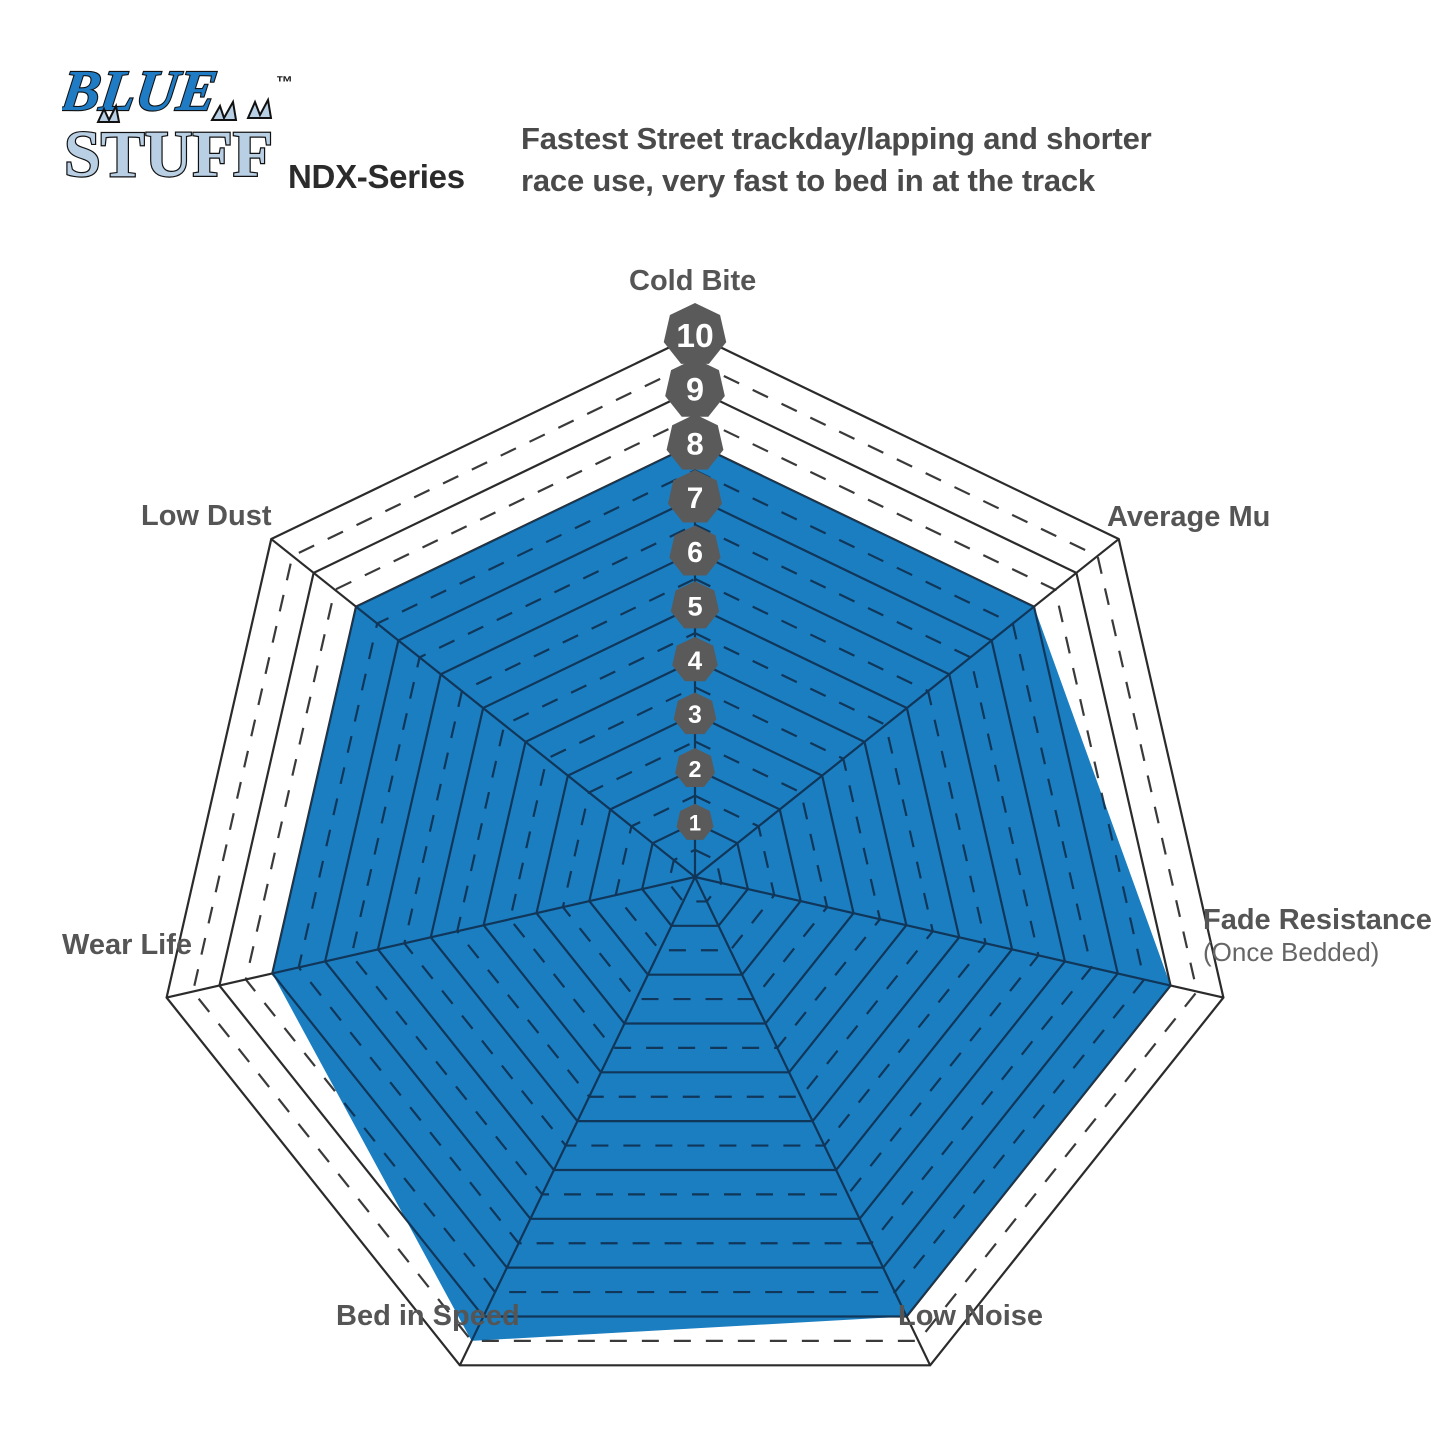 The image size is (1445, 1445). I want to click on tick-badge-label: 2, so click(695, 769).